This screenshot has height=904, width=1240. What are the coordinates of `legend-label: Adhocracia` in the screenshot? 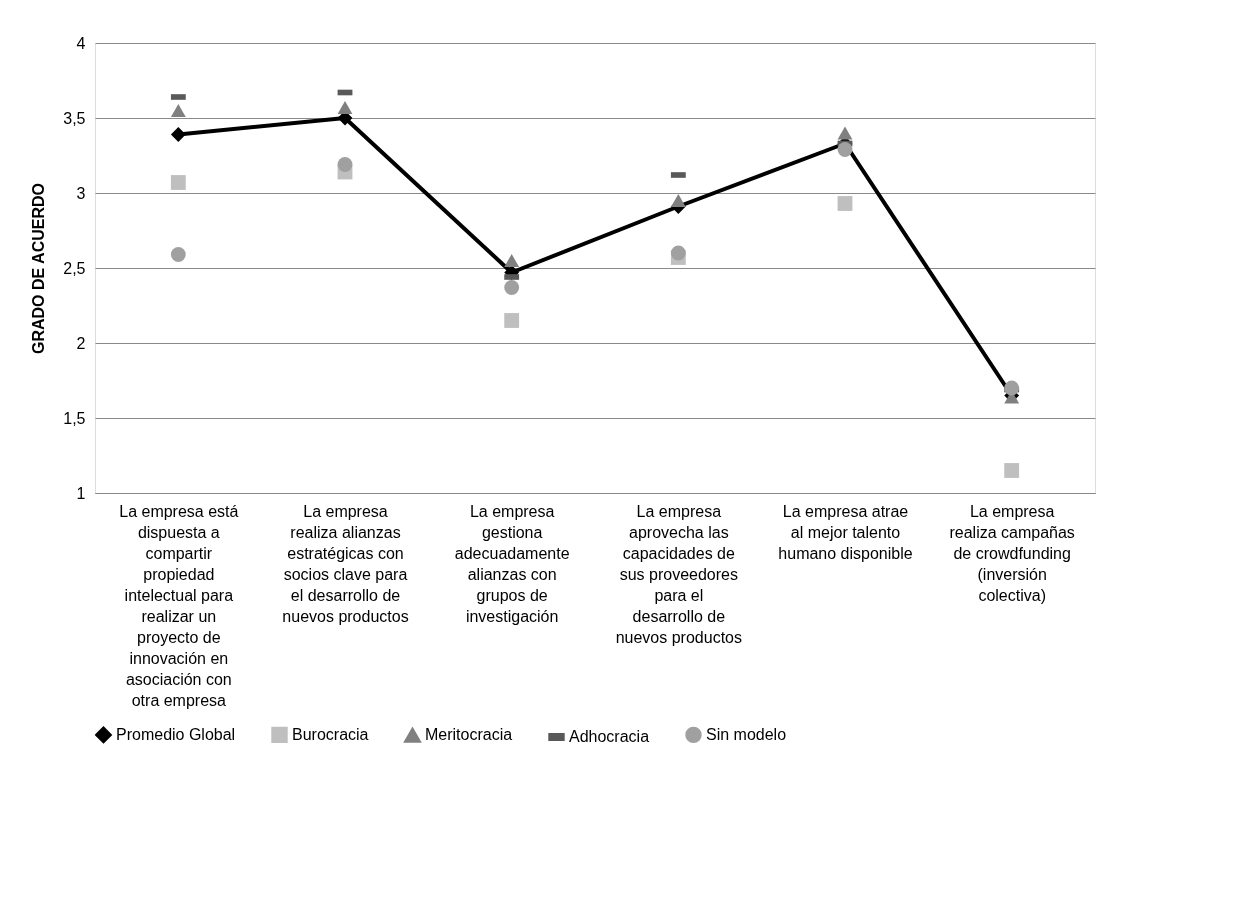 It's located at (609, 736).